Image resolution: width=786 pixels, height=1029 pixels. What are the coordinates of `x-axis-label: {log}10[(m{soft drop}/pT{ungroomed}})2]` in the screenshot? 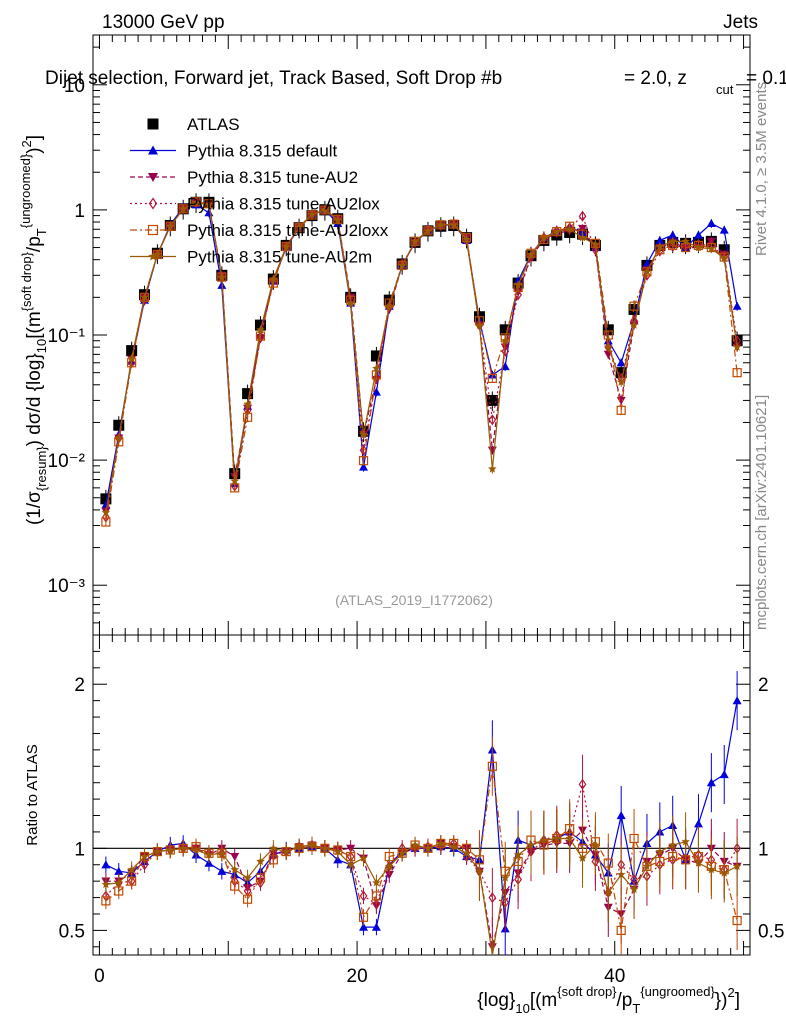 It's located at (608, 1000).